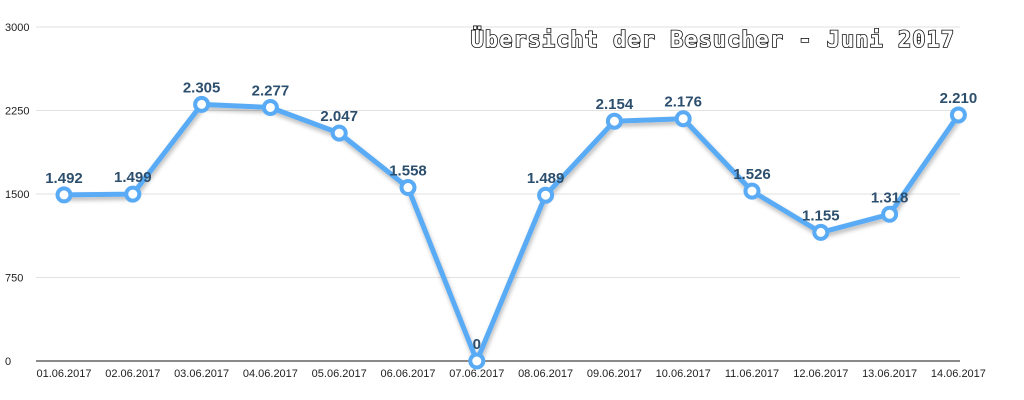 The width and height of the screenshot is (1024, 400). What do you see at coordinates (202, 87) in the screenshot?
I see `data-label: 2.305` at bounding box center [202, 87].